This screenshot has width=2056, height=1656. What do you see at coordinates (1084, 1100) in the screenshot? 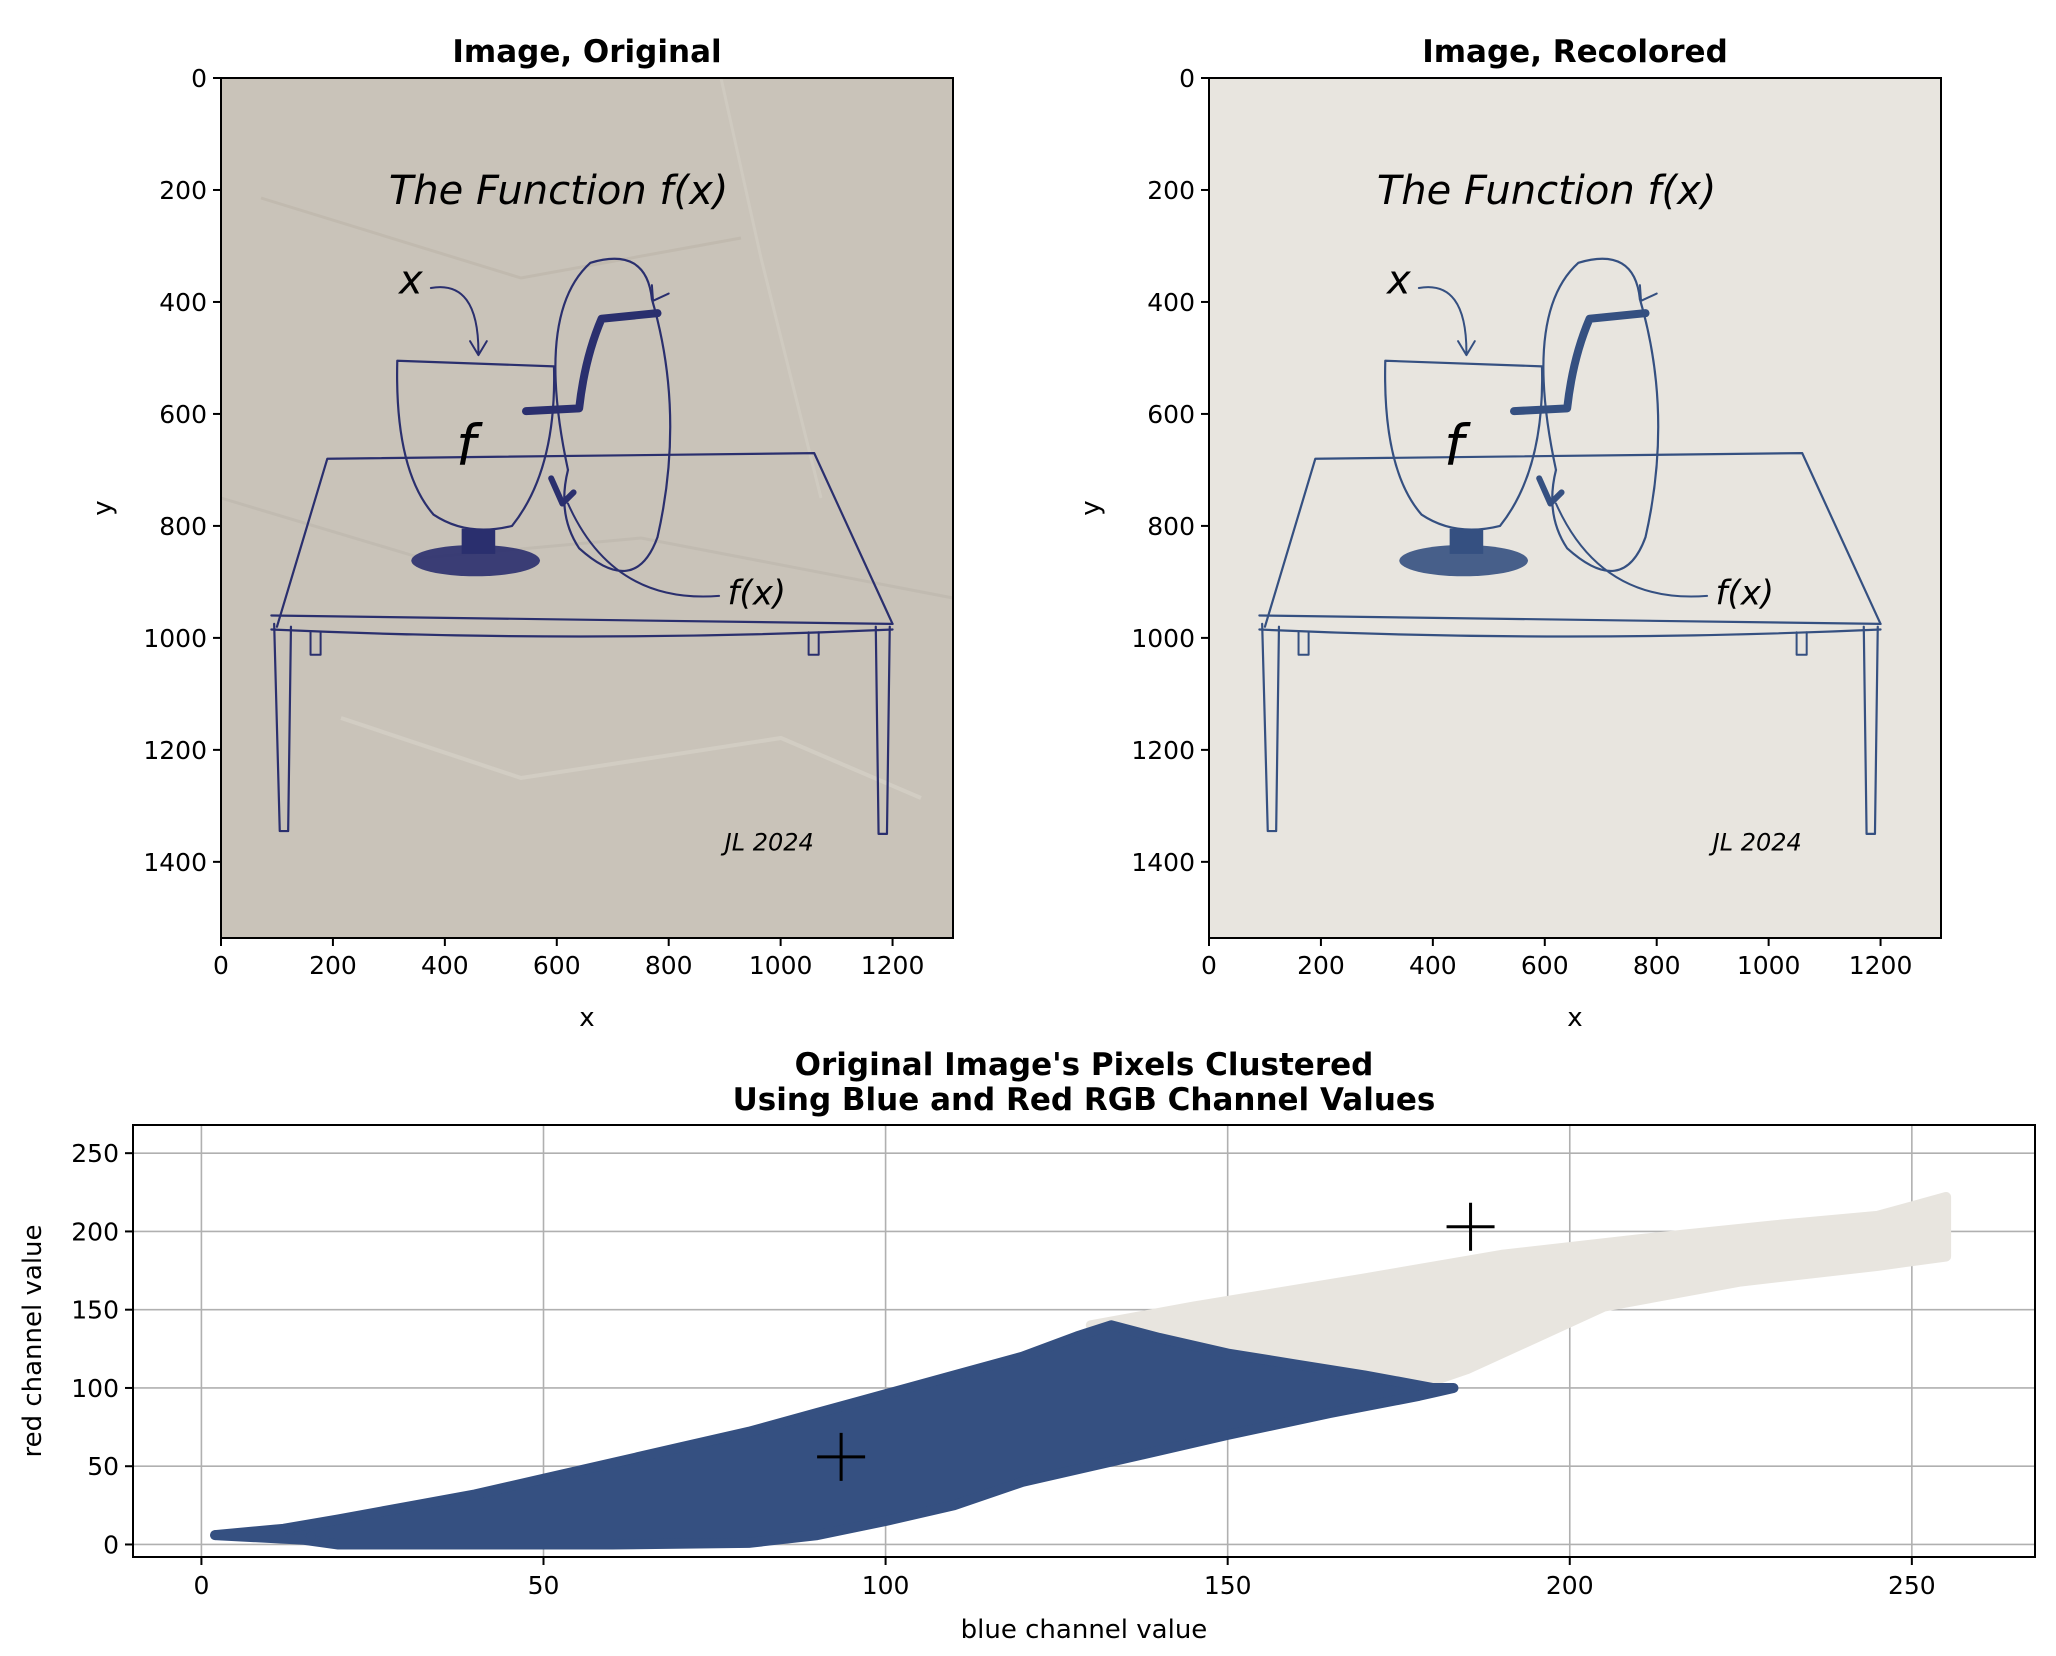
I see `scatter-title-line-2: Using Blue and Red RGB Channel Values` at bounding box center [1084, 1100].